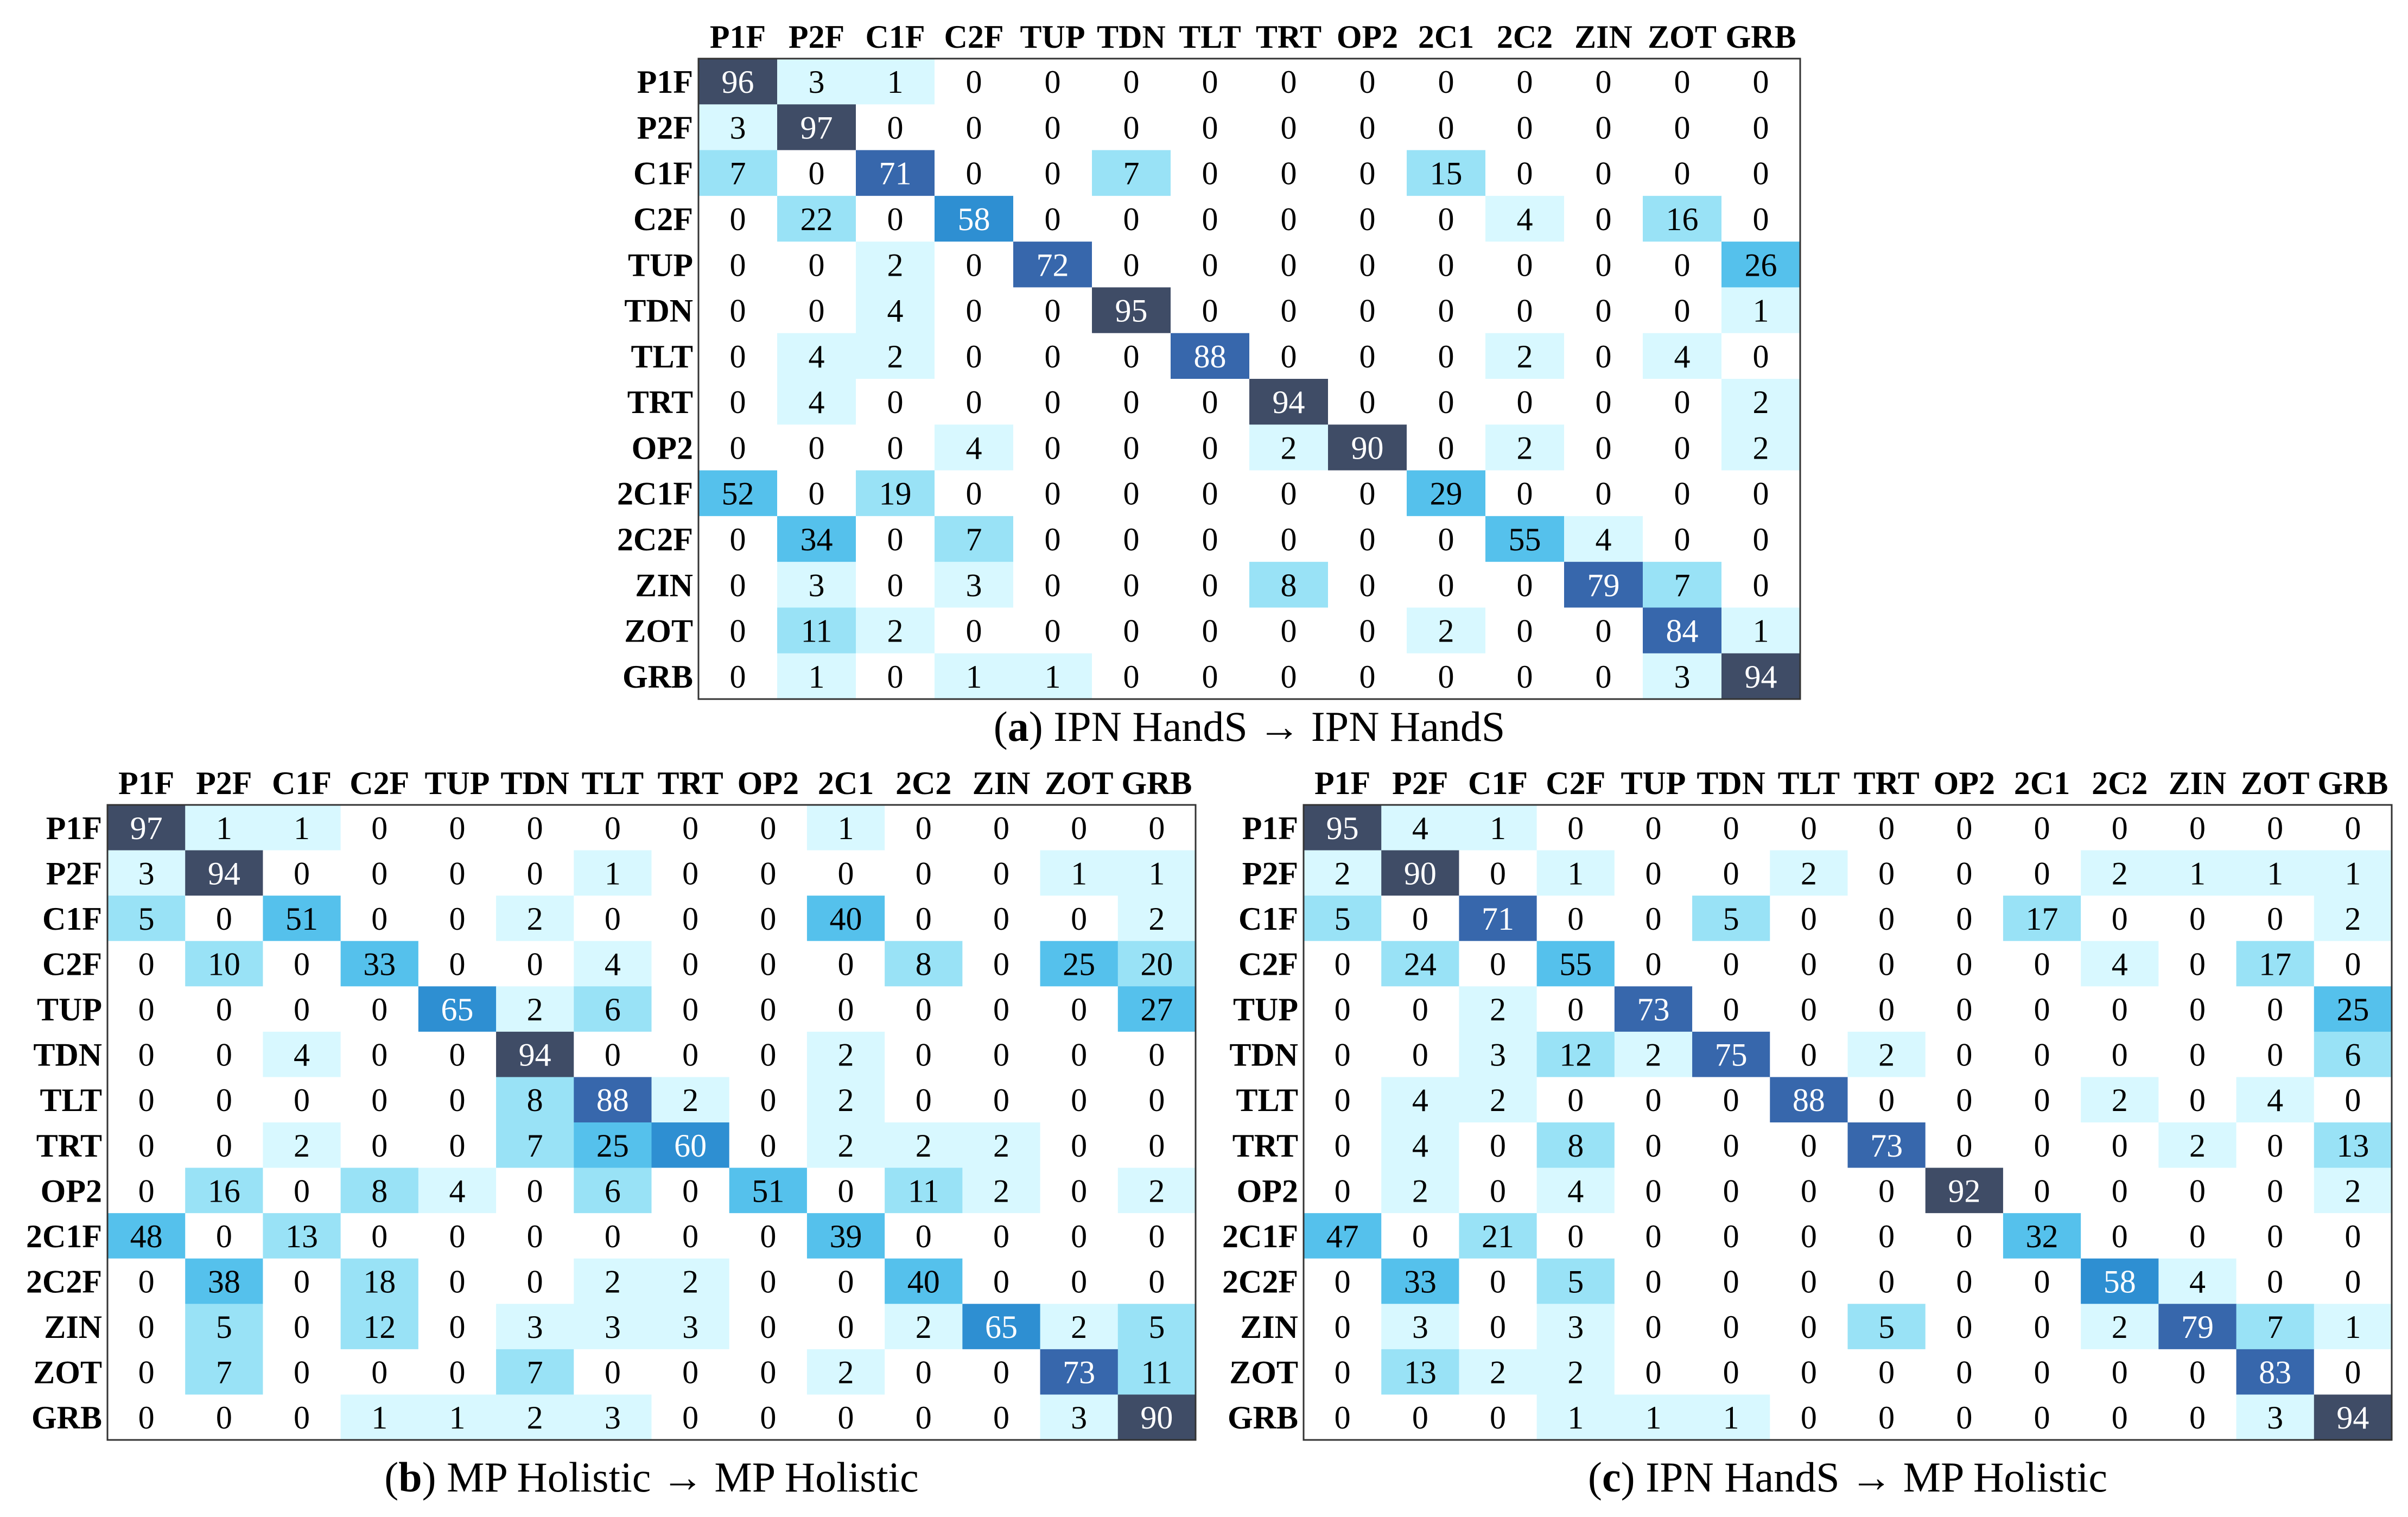  Describe the element at coordinates (657, 677) in the screenshot. I see `row-label: GRB` at that location.